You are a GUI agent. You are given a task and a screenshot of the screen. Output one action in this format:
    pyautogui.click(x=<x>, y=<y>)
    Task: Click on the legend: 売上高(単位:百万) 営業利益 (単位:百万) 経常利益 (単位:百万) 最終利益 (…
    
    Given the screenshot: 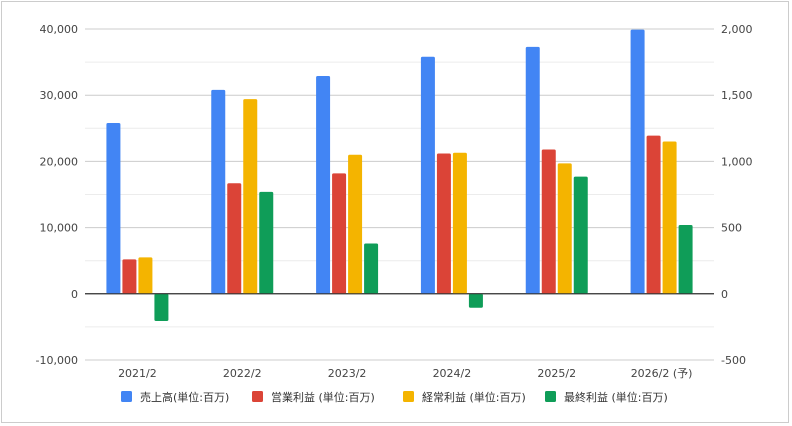 What is the action you would take?
    pyautogui.click(x=394, y=397)
    